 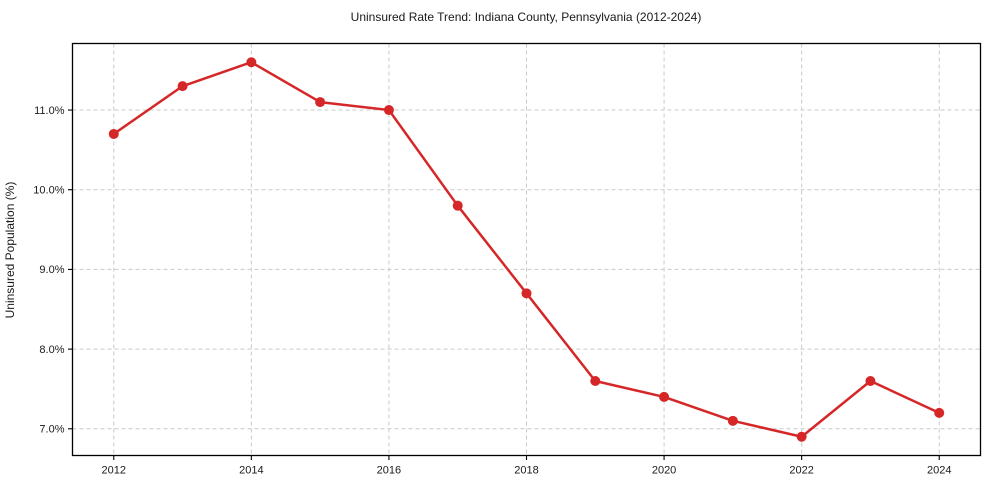 What do you see at coordinates (389, 471) in the screenshot?
I see `x-tick-label: 2016` at bounding box center [389, 471].